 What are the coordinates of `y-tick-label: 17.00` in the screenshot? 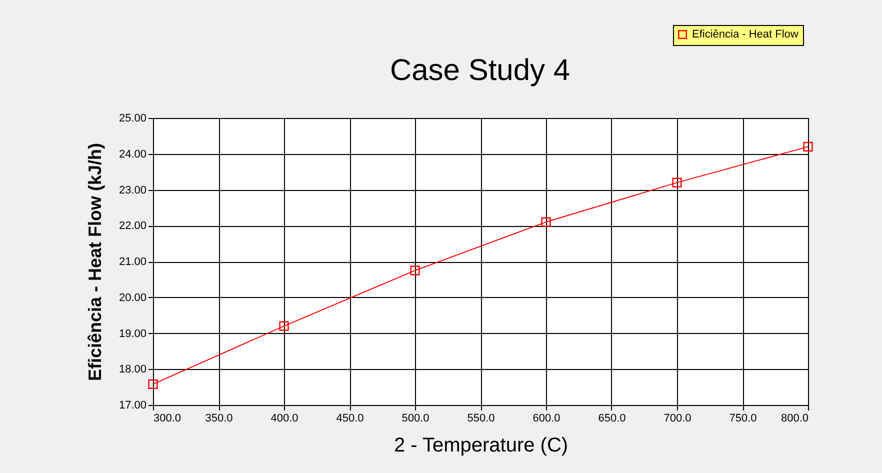 It's located at (132, 406).